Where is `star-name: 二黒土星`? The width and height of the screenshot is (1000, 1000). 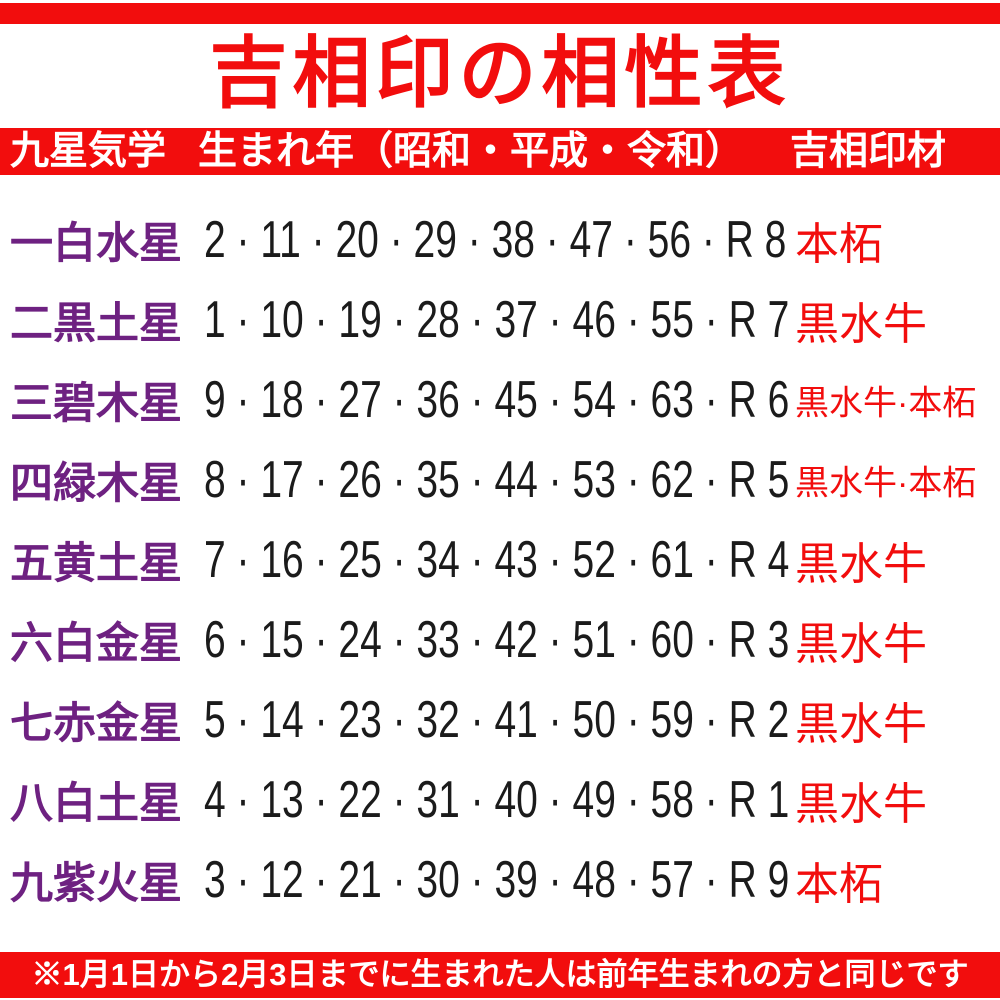
star-name: 二黒土星 is located at coordinates (96, 324).